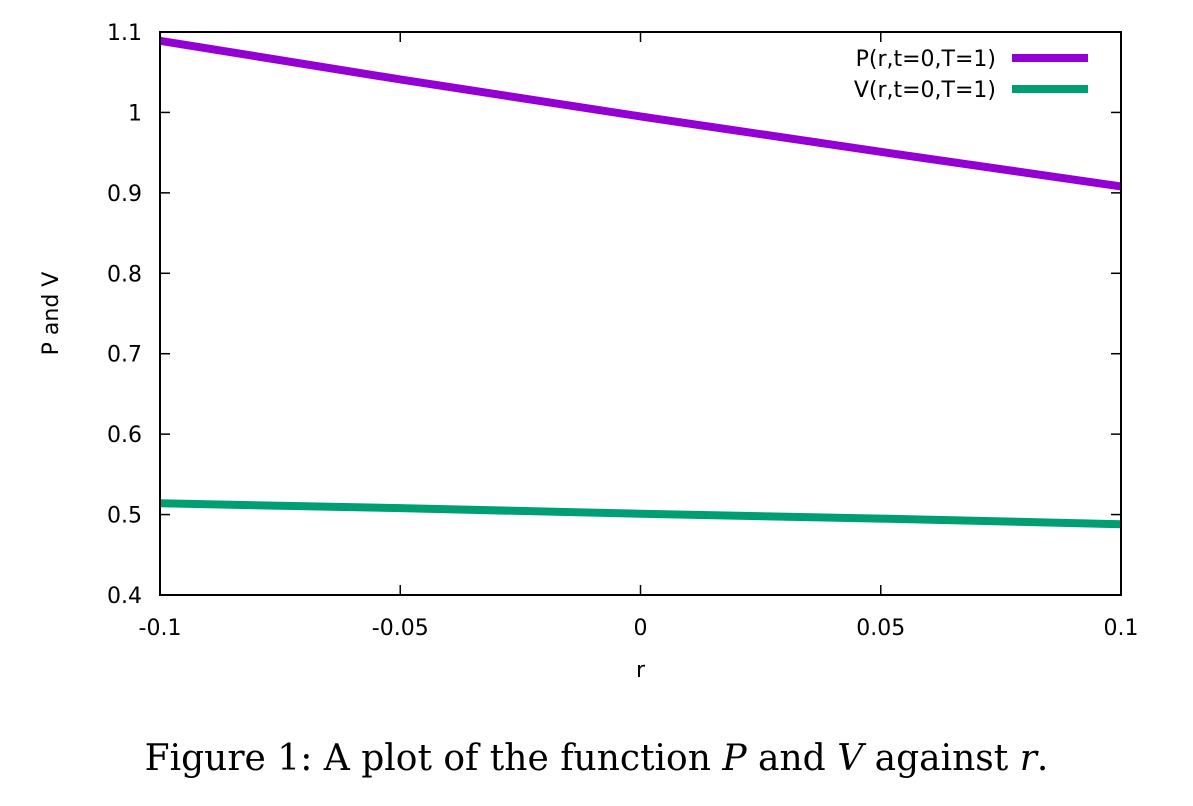 This screenshot has height=806, width=1193. What do you see at coordinates (880, 628) in the screenshot?
I see `x-tick-label: 0.05` at bounding box center [880, 628].